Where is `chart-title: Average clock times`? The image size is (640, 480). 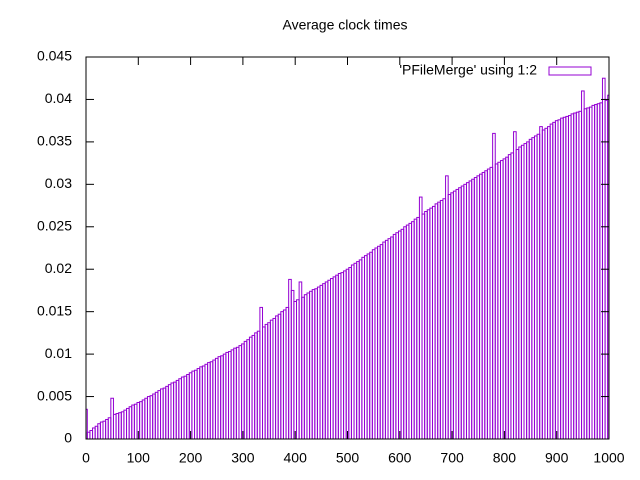 chart-title: Average clock times is located at coordinates (344, 25).